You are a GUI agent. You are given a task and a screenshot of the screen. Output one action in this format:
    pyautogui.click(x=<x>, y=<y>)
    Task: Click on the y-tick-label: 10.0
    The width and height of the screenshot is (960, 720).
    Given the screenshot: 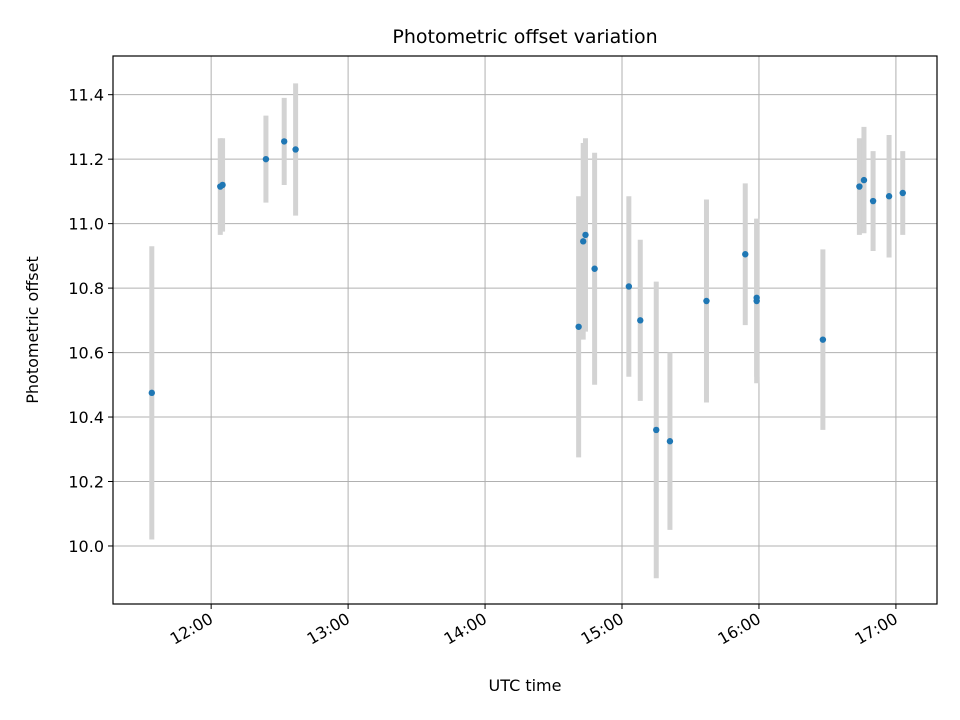 What is the action you would take?
    pyautogui.click(x=86, y=546)
    